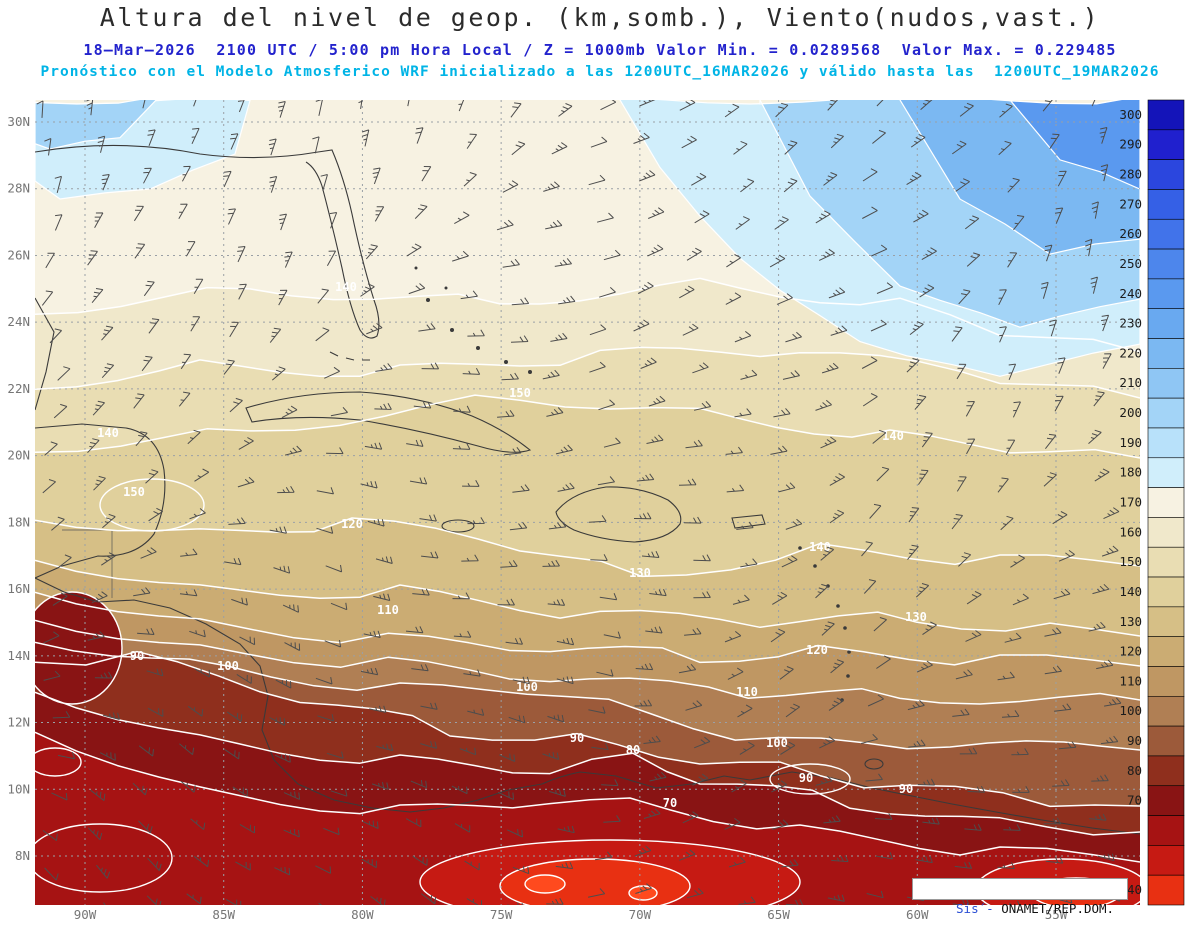 The width and height of the screenshot is (1200, 927). I want to click on colorbar-tick-label: 280, so click(1130, 174).